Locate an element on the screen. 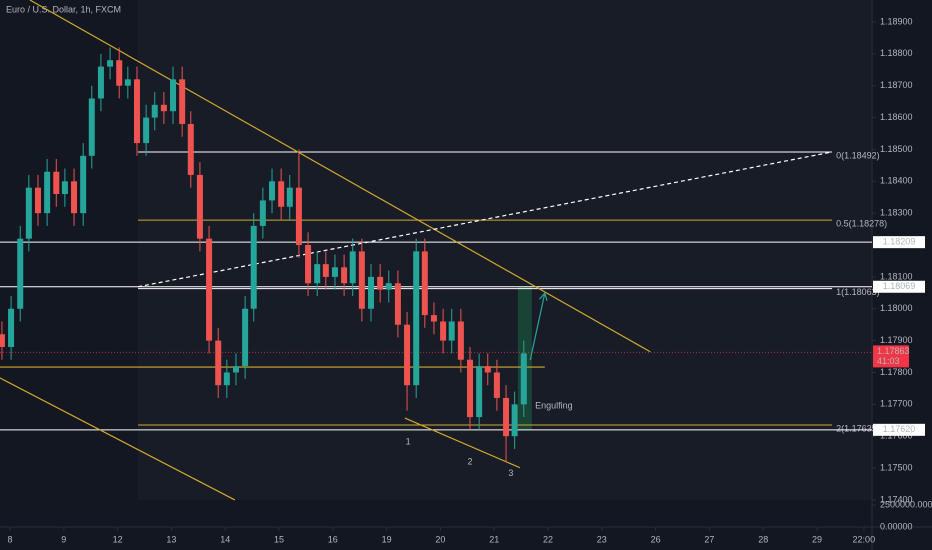 This screenshot has width=932, height=550. x-tick-label: 22:00 is located at coordinates (864, 539).